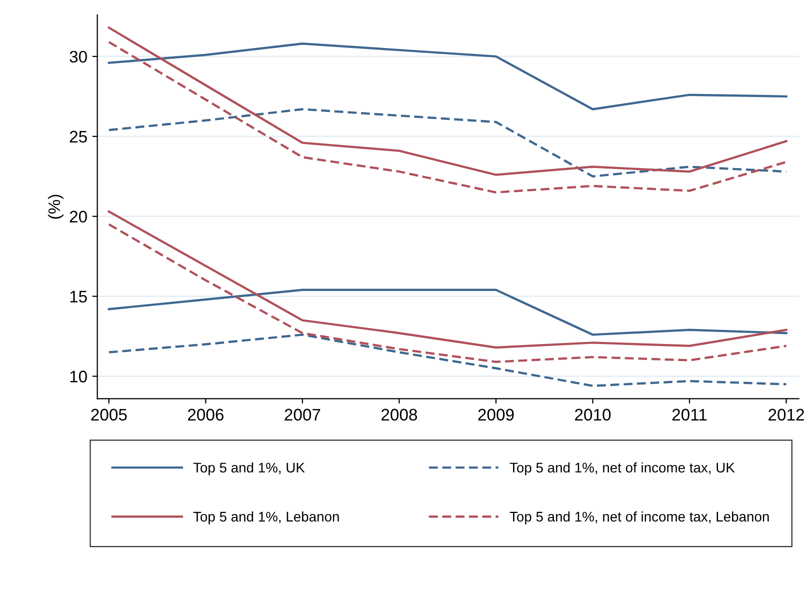  What do you see at coordinates (689, 414) in the screenshot?
I see `x-tick-label: 2011` at bounding box center [689, 414].